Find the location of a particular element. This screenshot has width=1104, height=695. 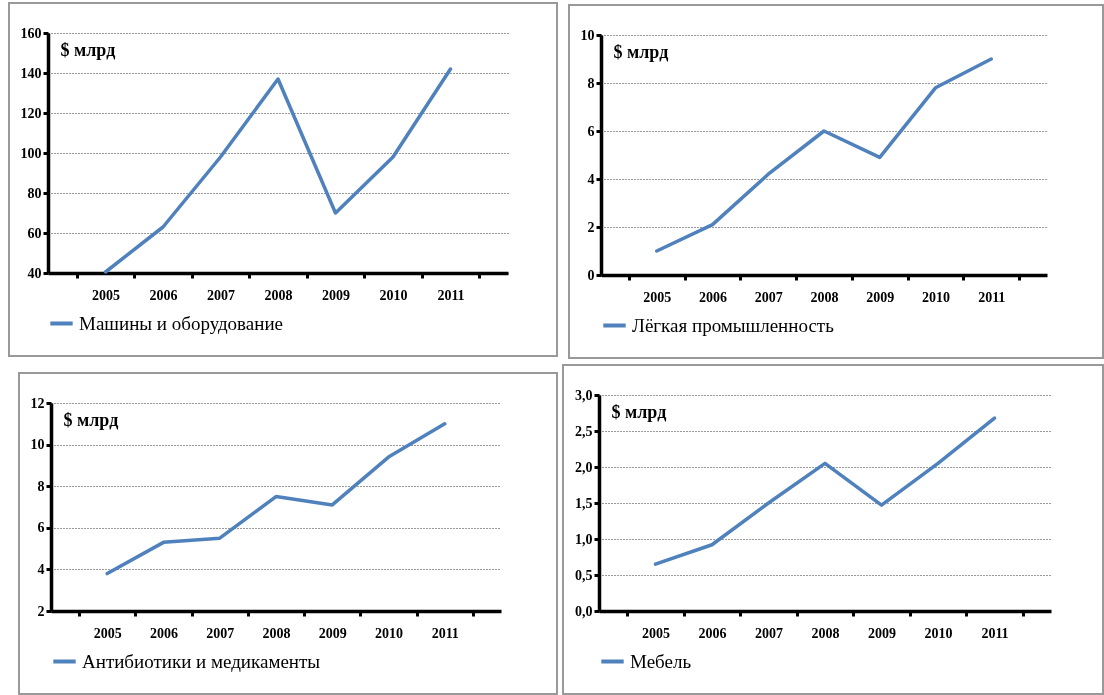

line-series is located at coordinates (278, 170).